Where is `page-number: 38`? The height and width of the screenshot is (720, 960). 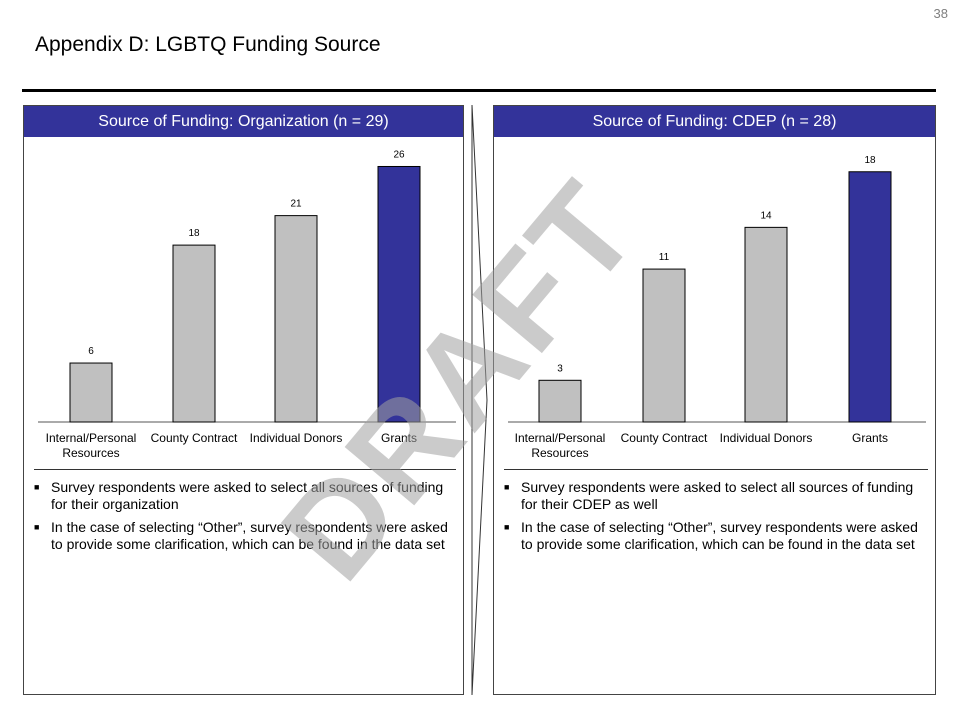 page-number: 38 is located at coordinates (940, 13).